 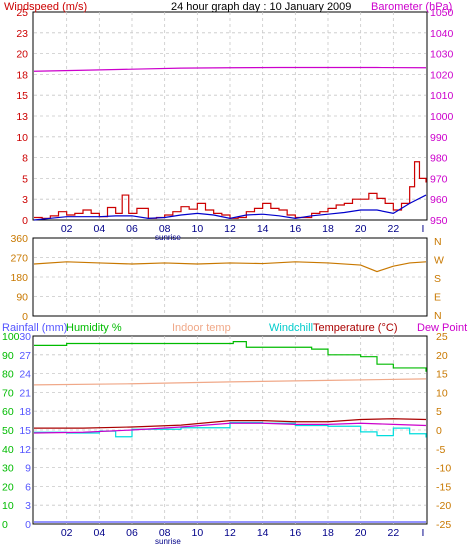 I want to click on rain-y-tick: 6, so click(x=28, y=487).